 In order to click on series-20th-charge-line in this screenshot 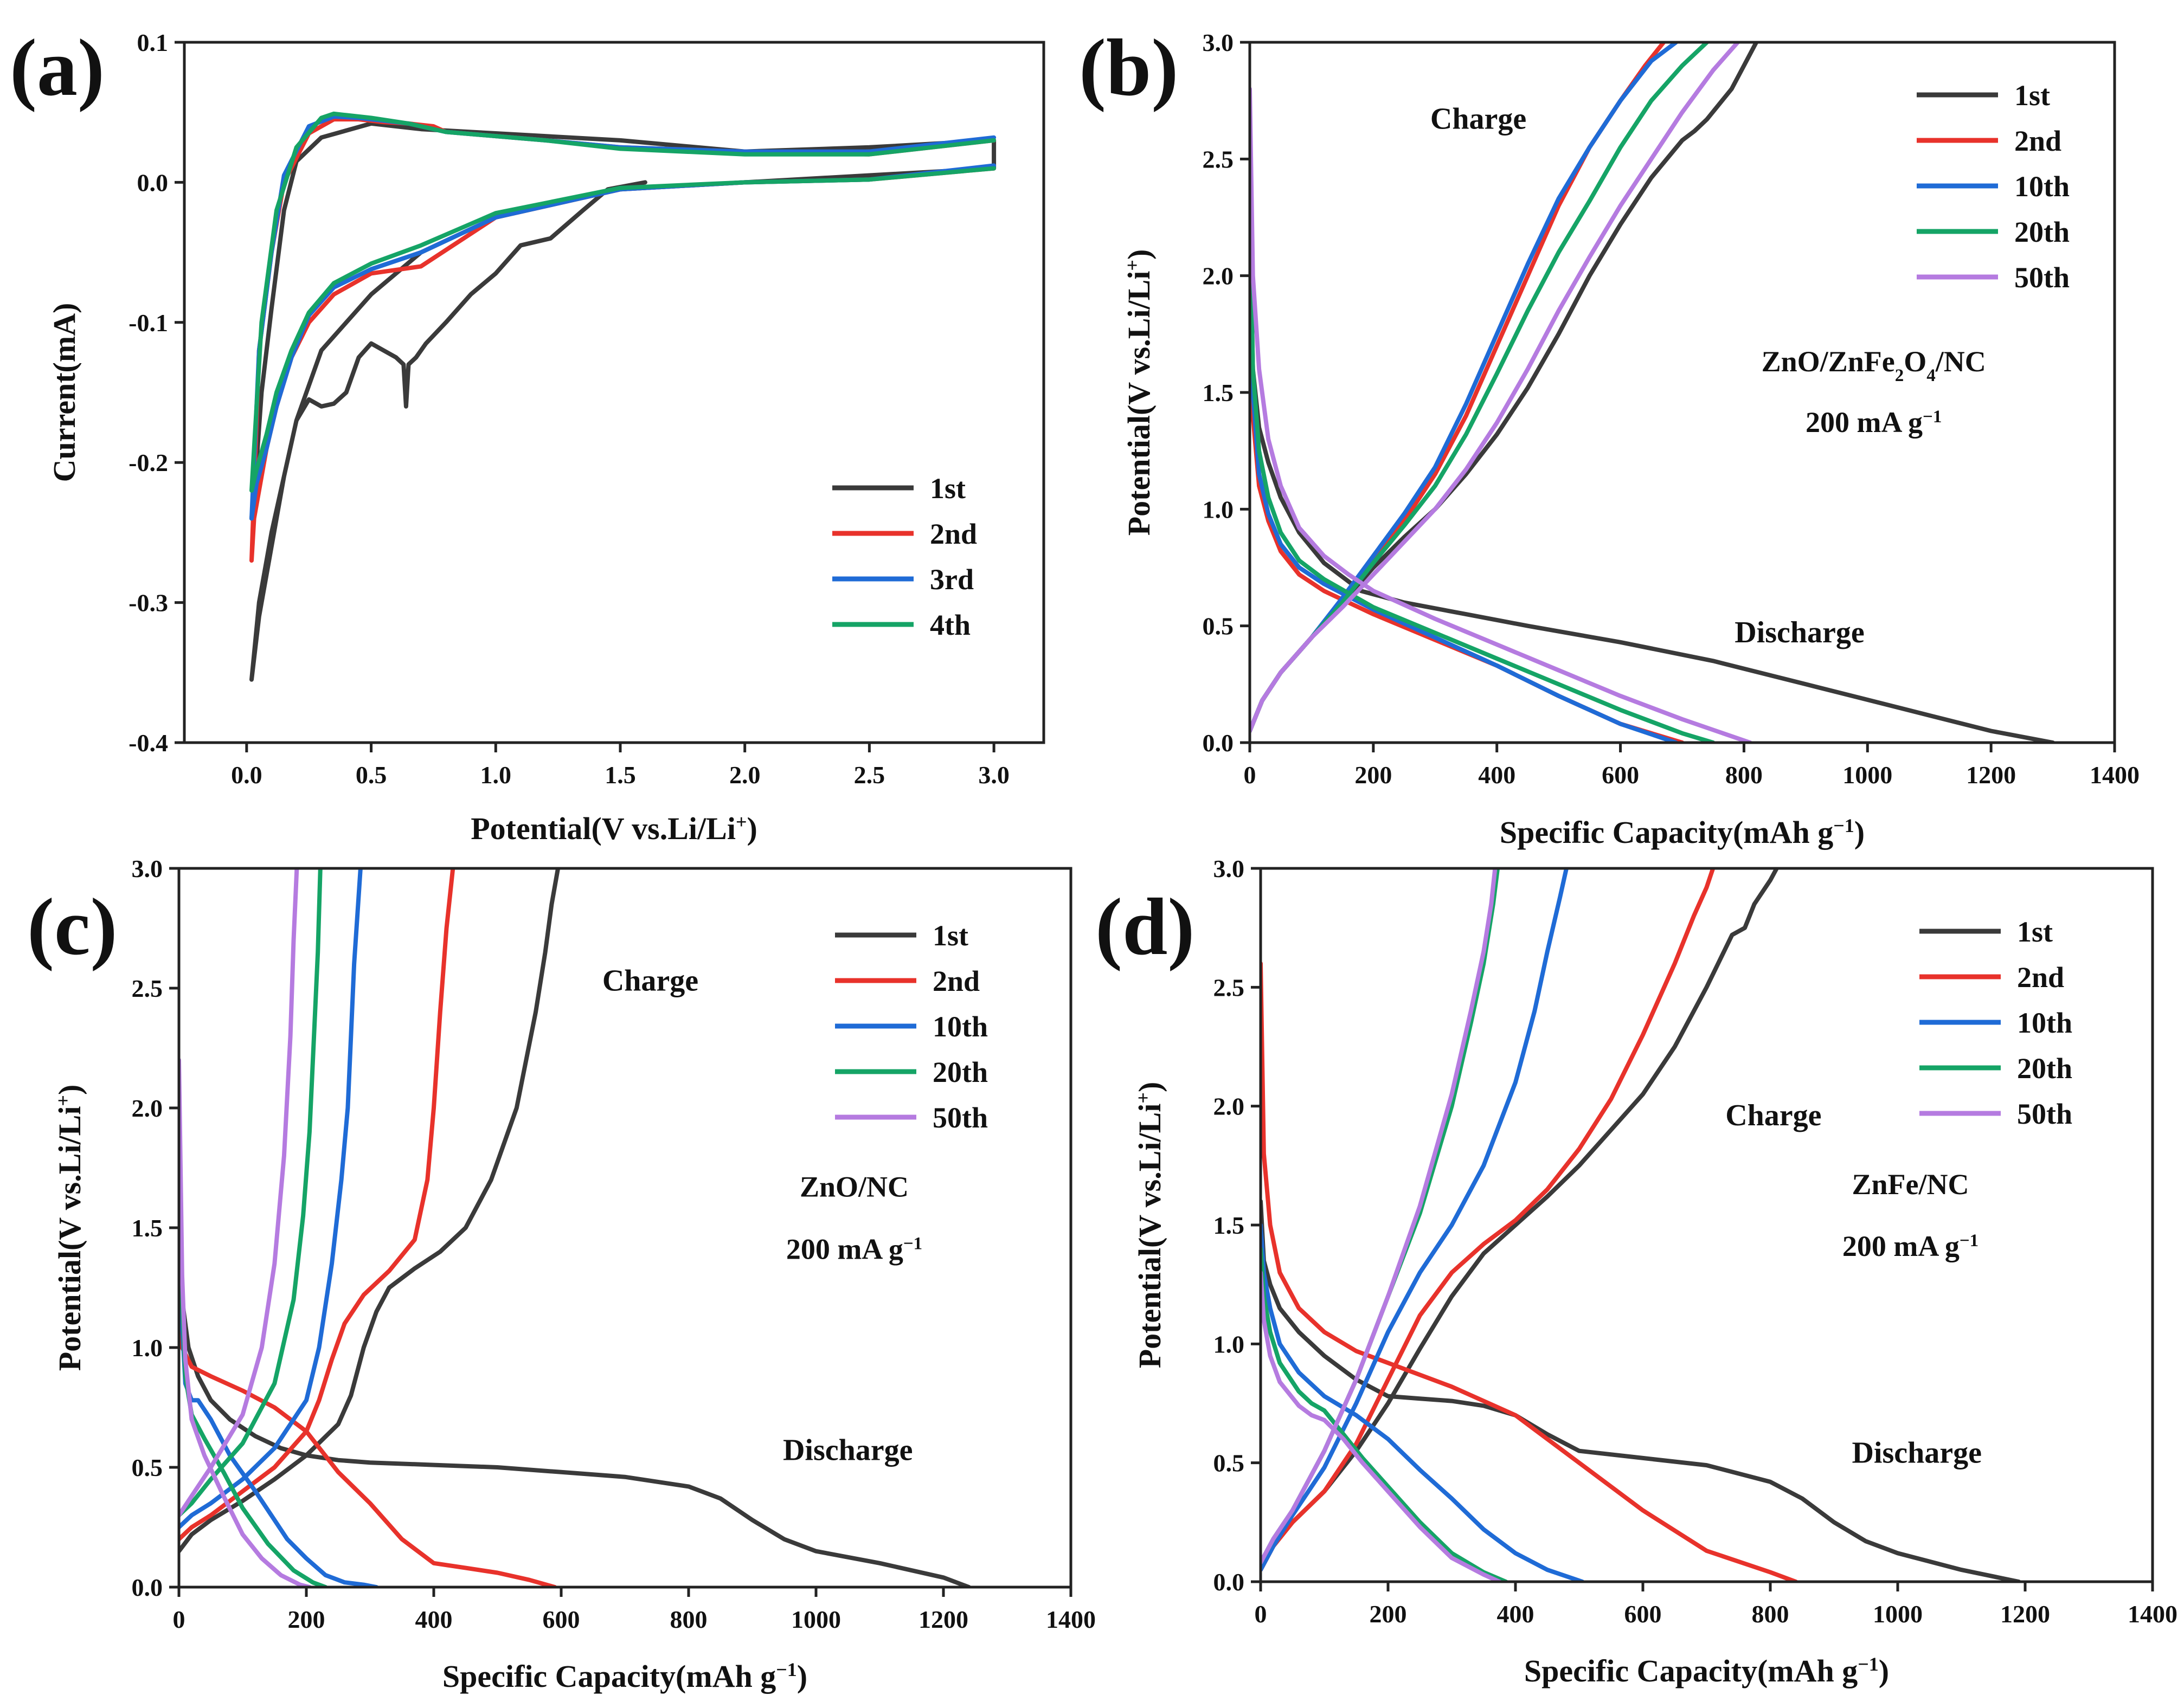, I will do `click(1381, 1216)`.